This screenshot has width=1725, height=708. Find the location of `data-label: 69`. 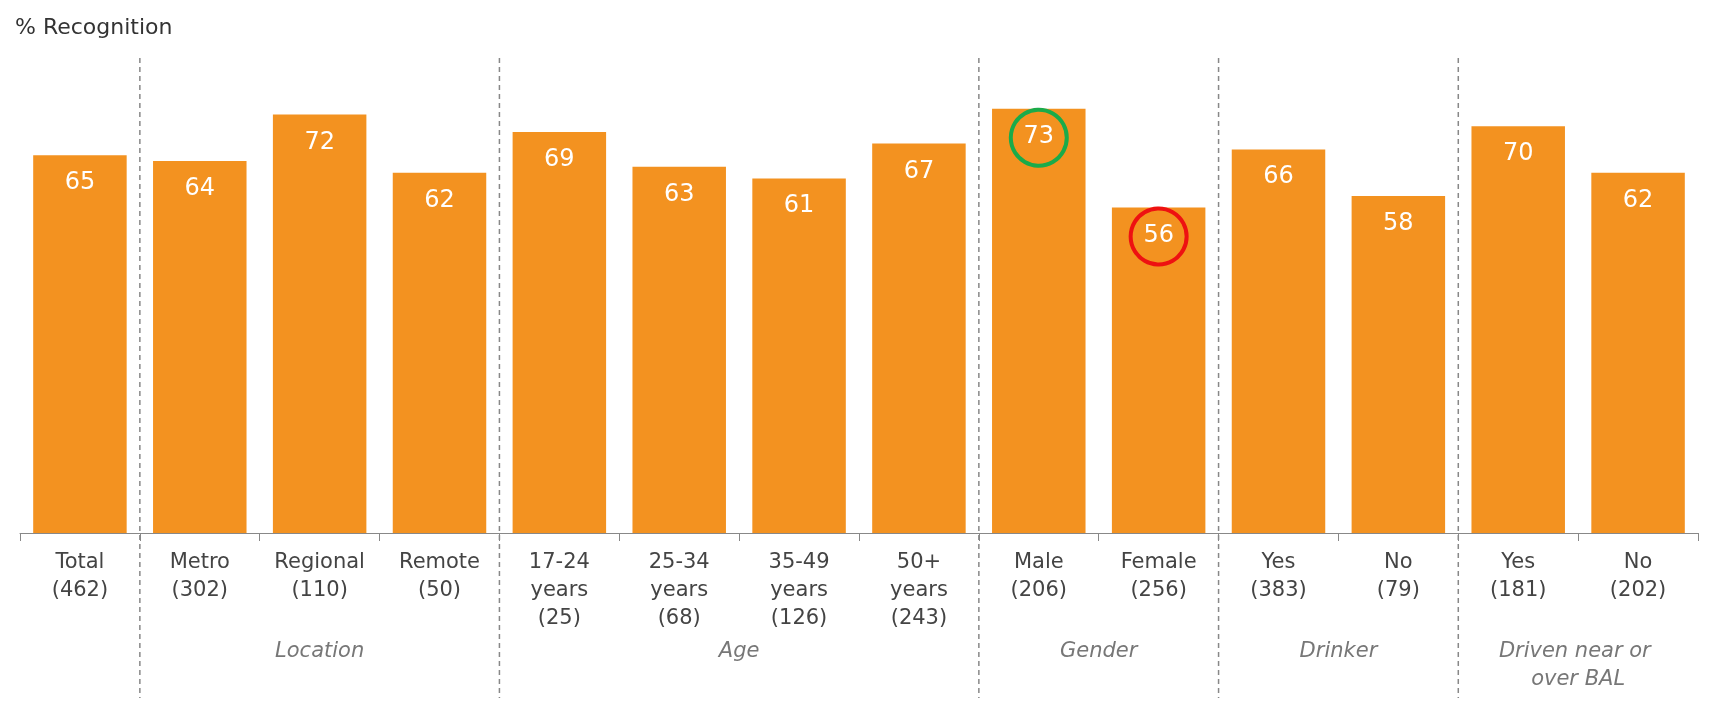

data-label: 69 is located at coordinates (559, 157).